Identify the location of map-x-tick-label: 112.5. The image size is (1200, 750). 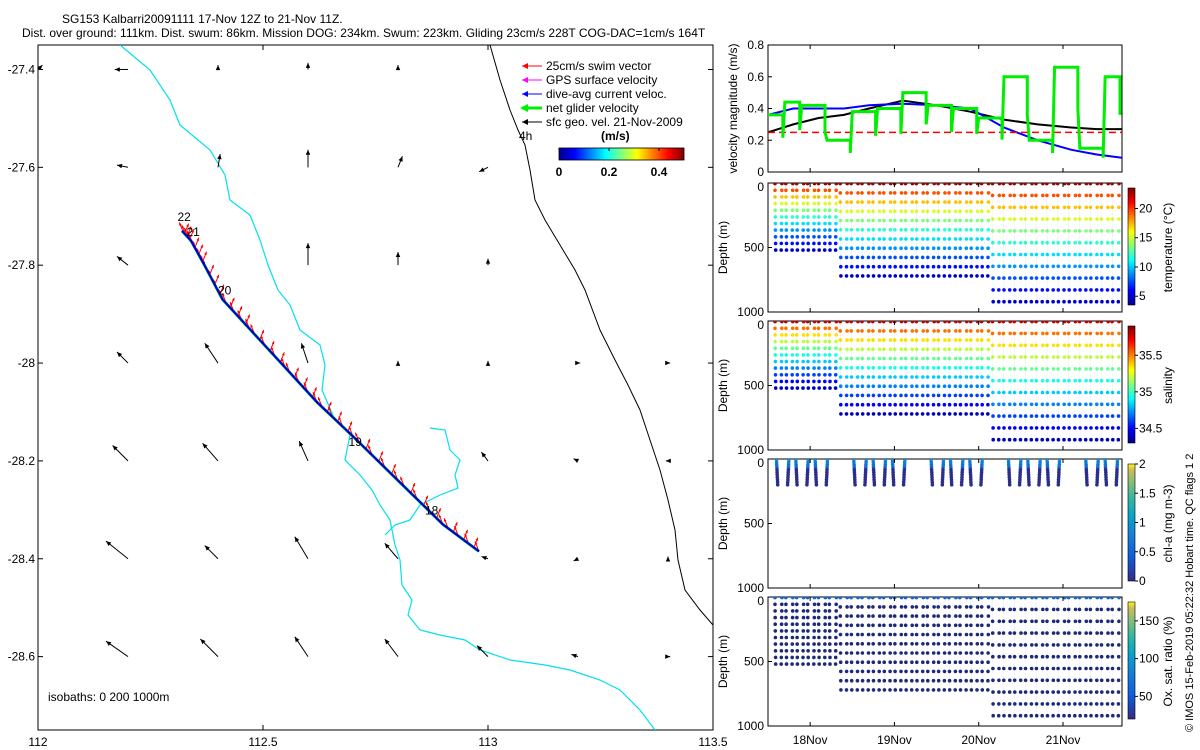
(262, 742).